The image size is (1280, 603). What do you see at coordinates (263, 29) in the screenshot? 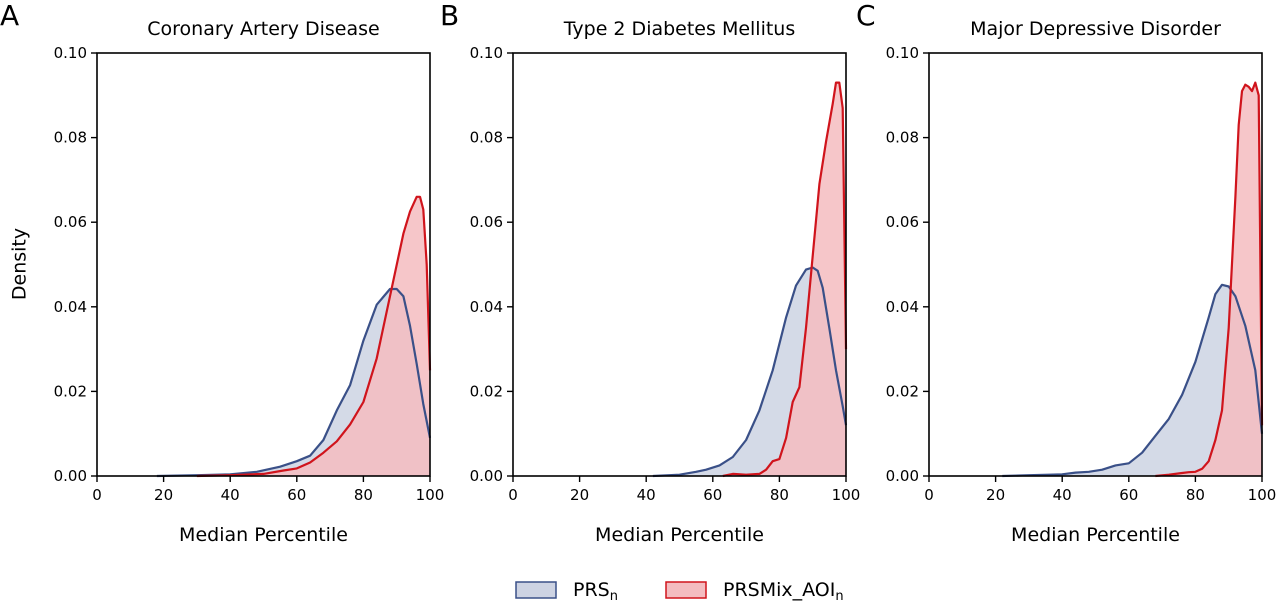
I see `panel-title: Coronary Artery Disease` at bounding box center [263, 29].